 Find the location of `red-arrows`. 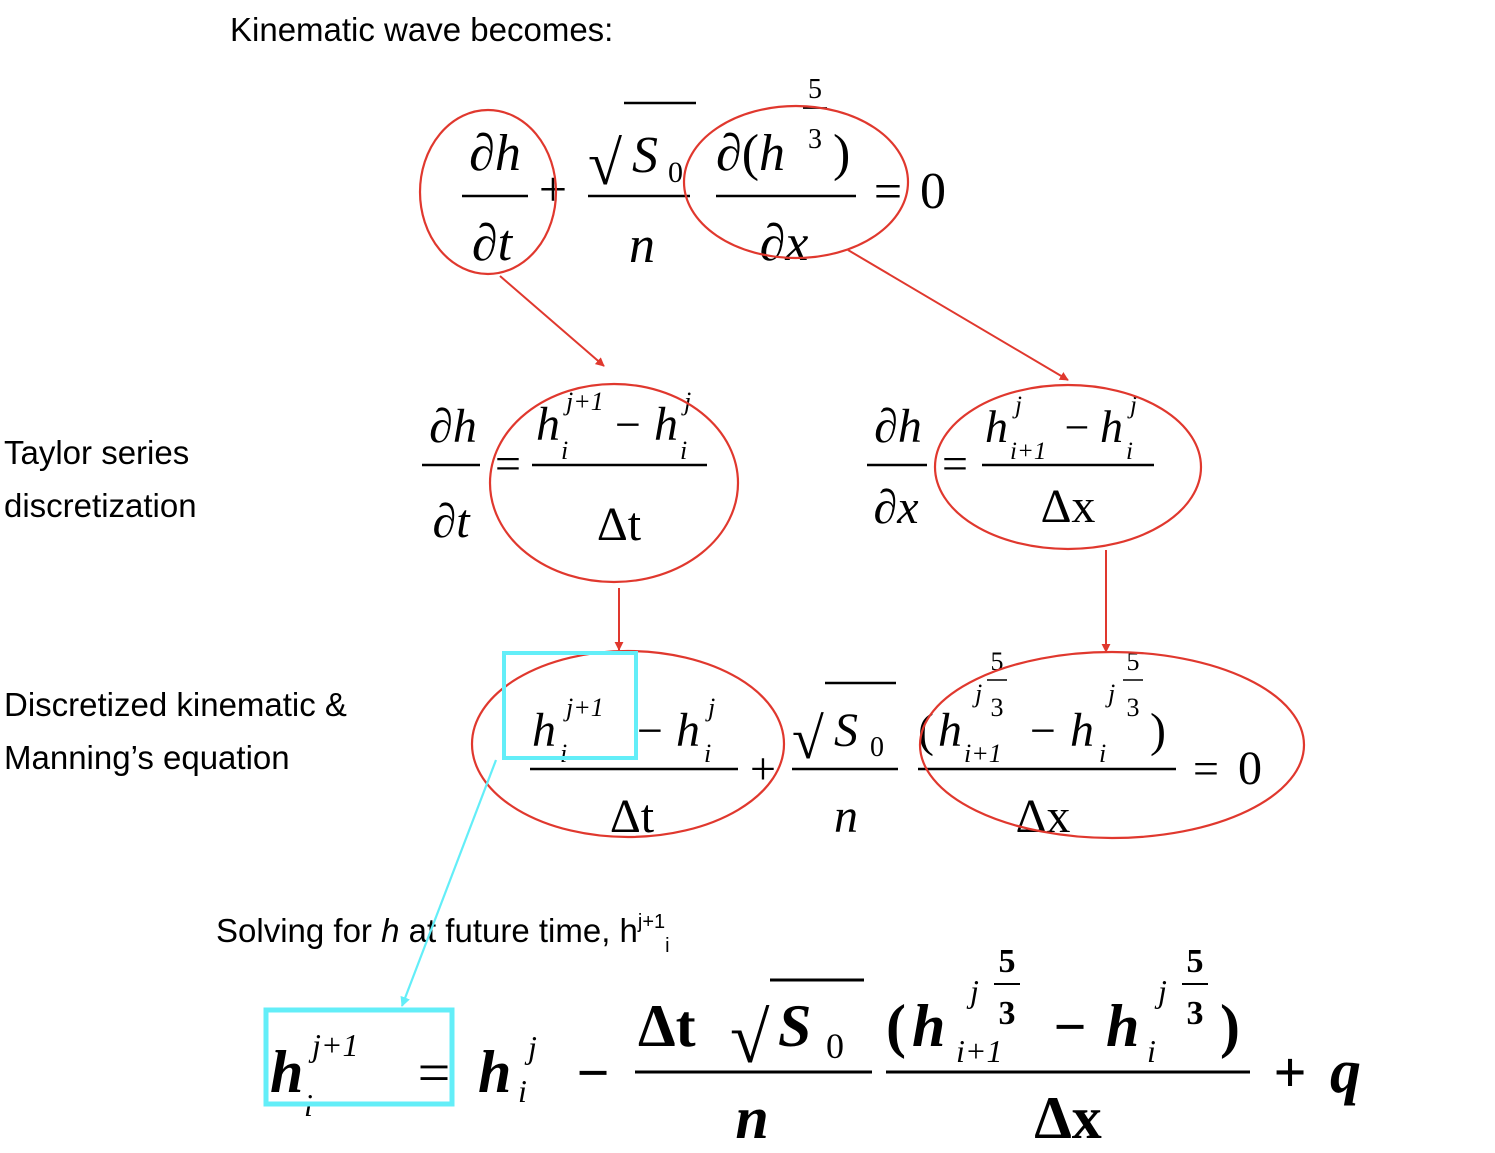

red-arrows is located at coordinates (805, 451).